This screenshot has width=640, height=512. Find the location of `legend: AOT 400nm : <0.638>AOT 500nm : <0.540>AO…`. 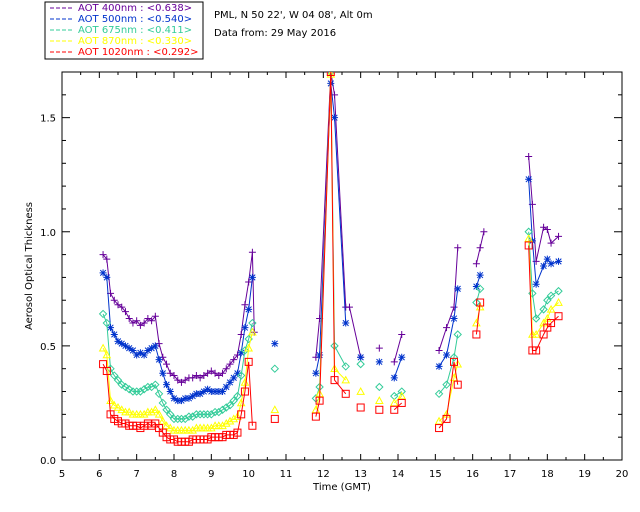

legend: AOT 400nm : <0.638>AOT 500nm : <0.540>AO… is located at coordinates (124, 30).